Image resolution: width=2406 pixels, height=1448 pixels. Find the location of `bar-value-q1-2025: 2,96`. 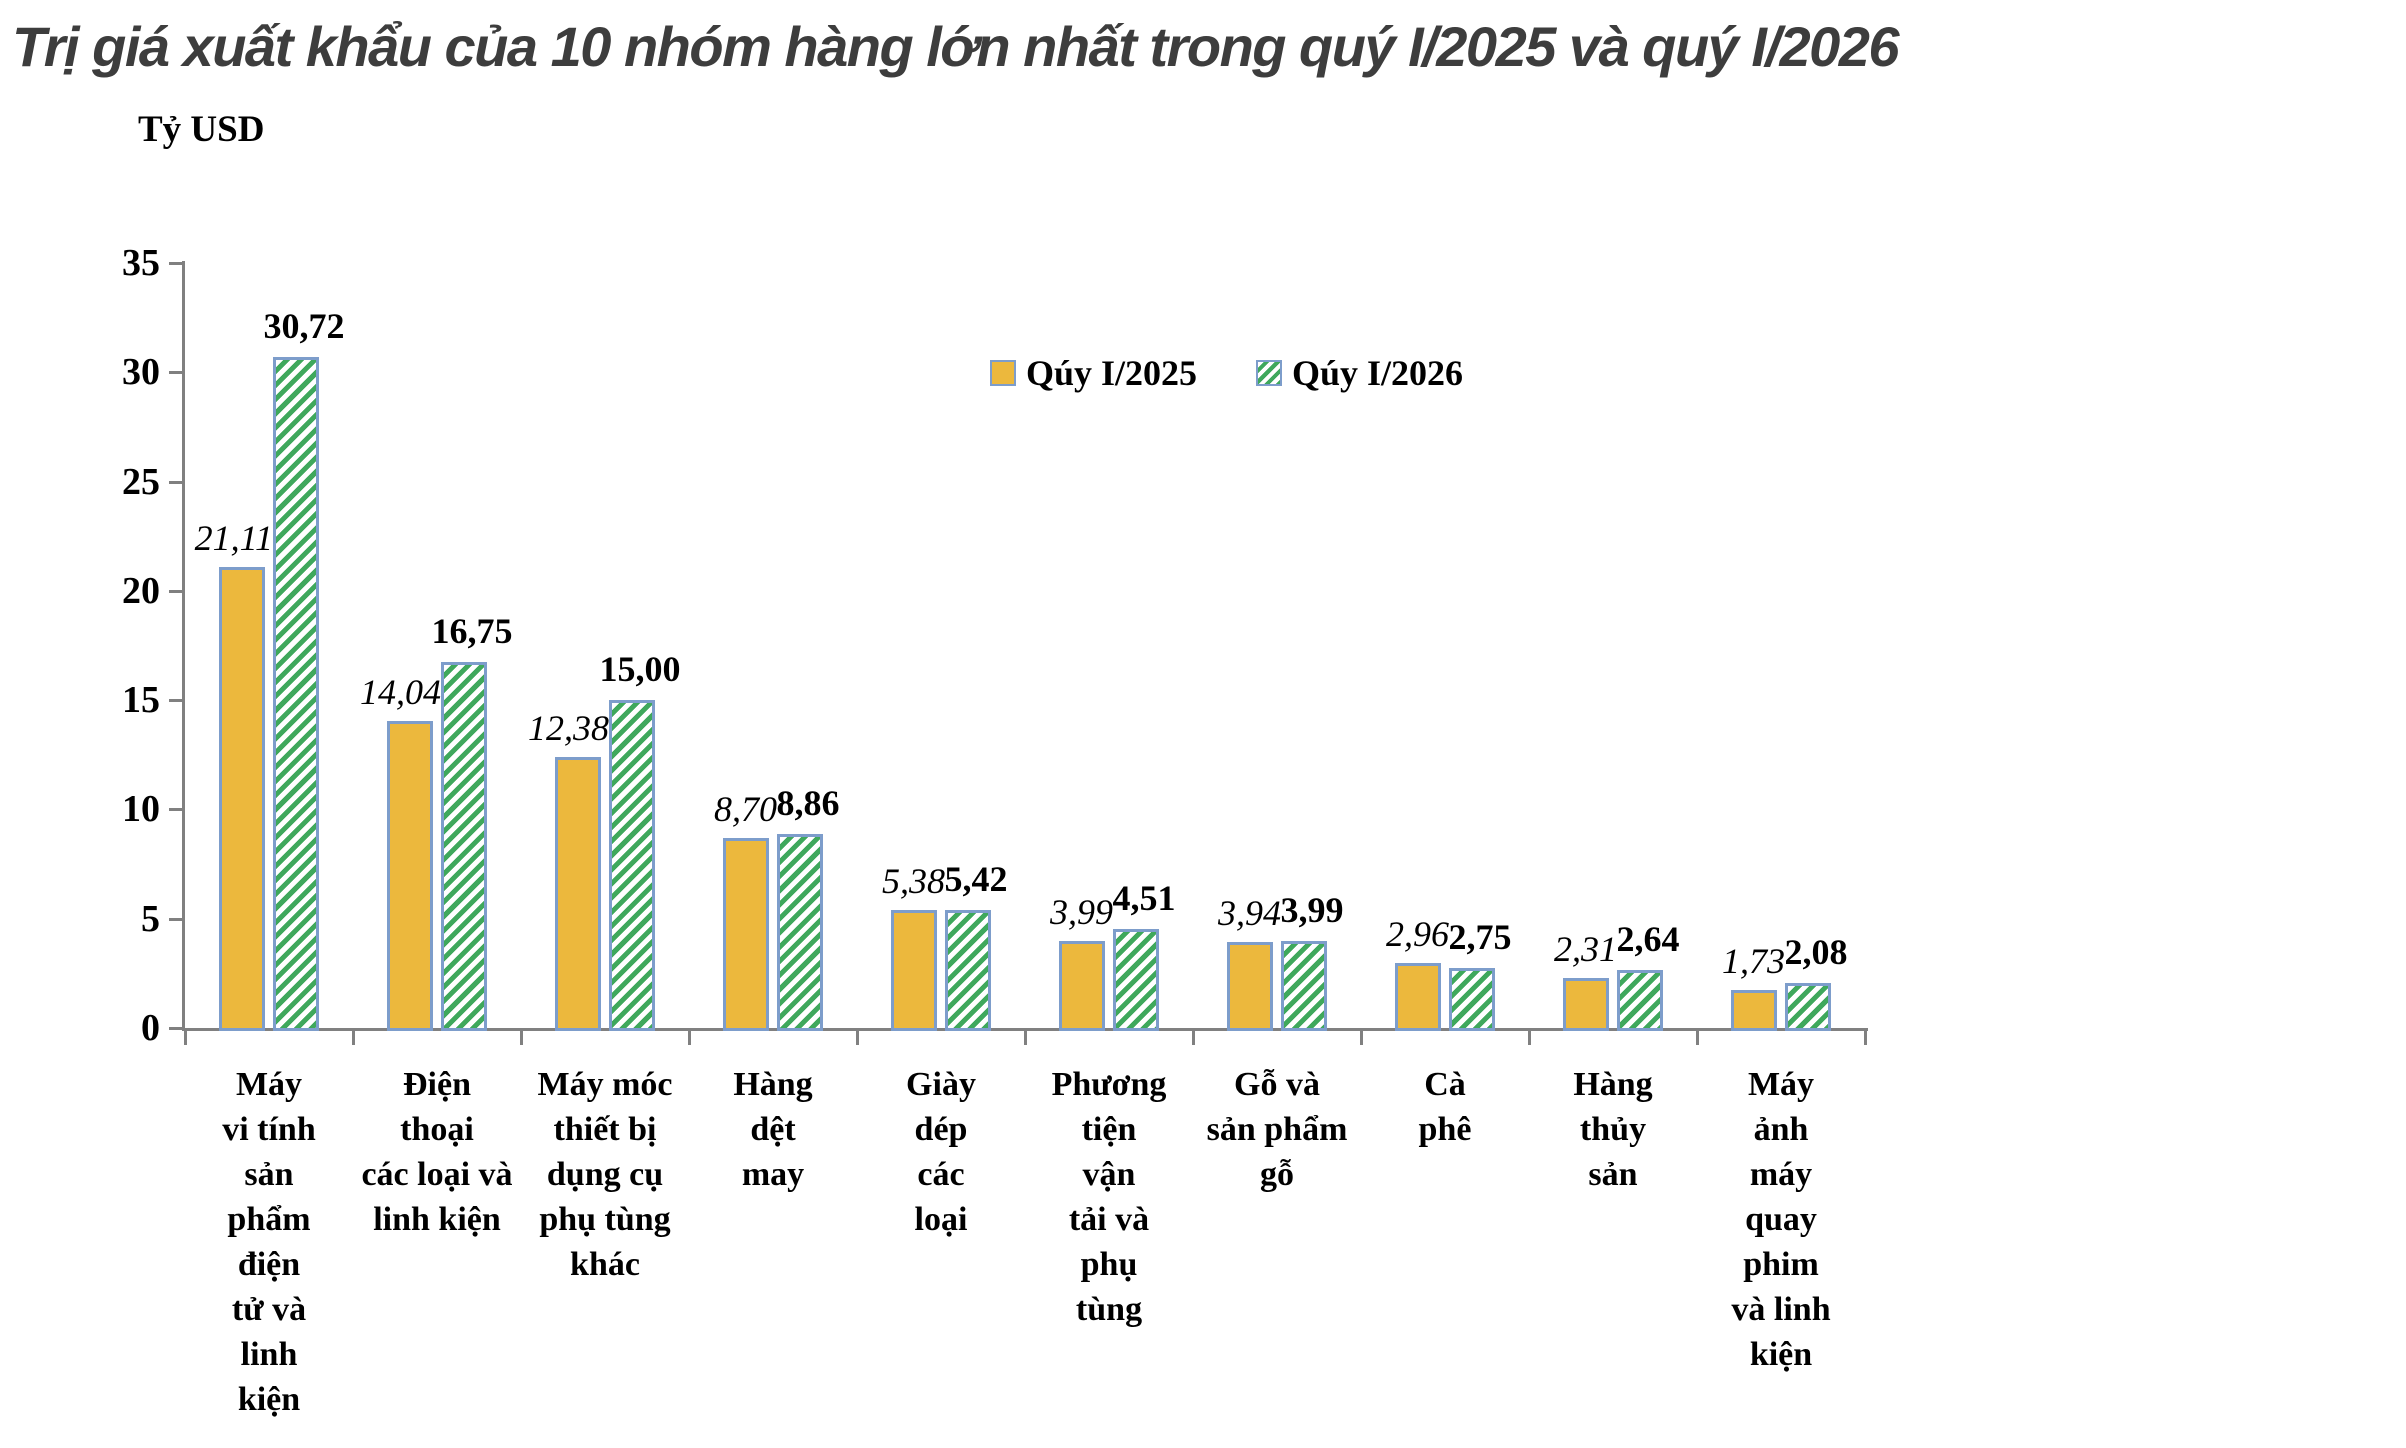

bar-value-q1-2025: 2,96 is located at coordinates (1417, 934).